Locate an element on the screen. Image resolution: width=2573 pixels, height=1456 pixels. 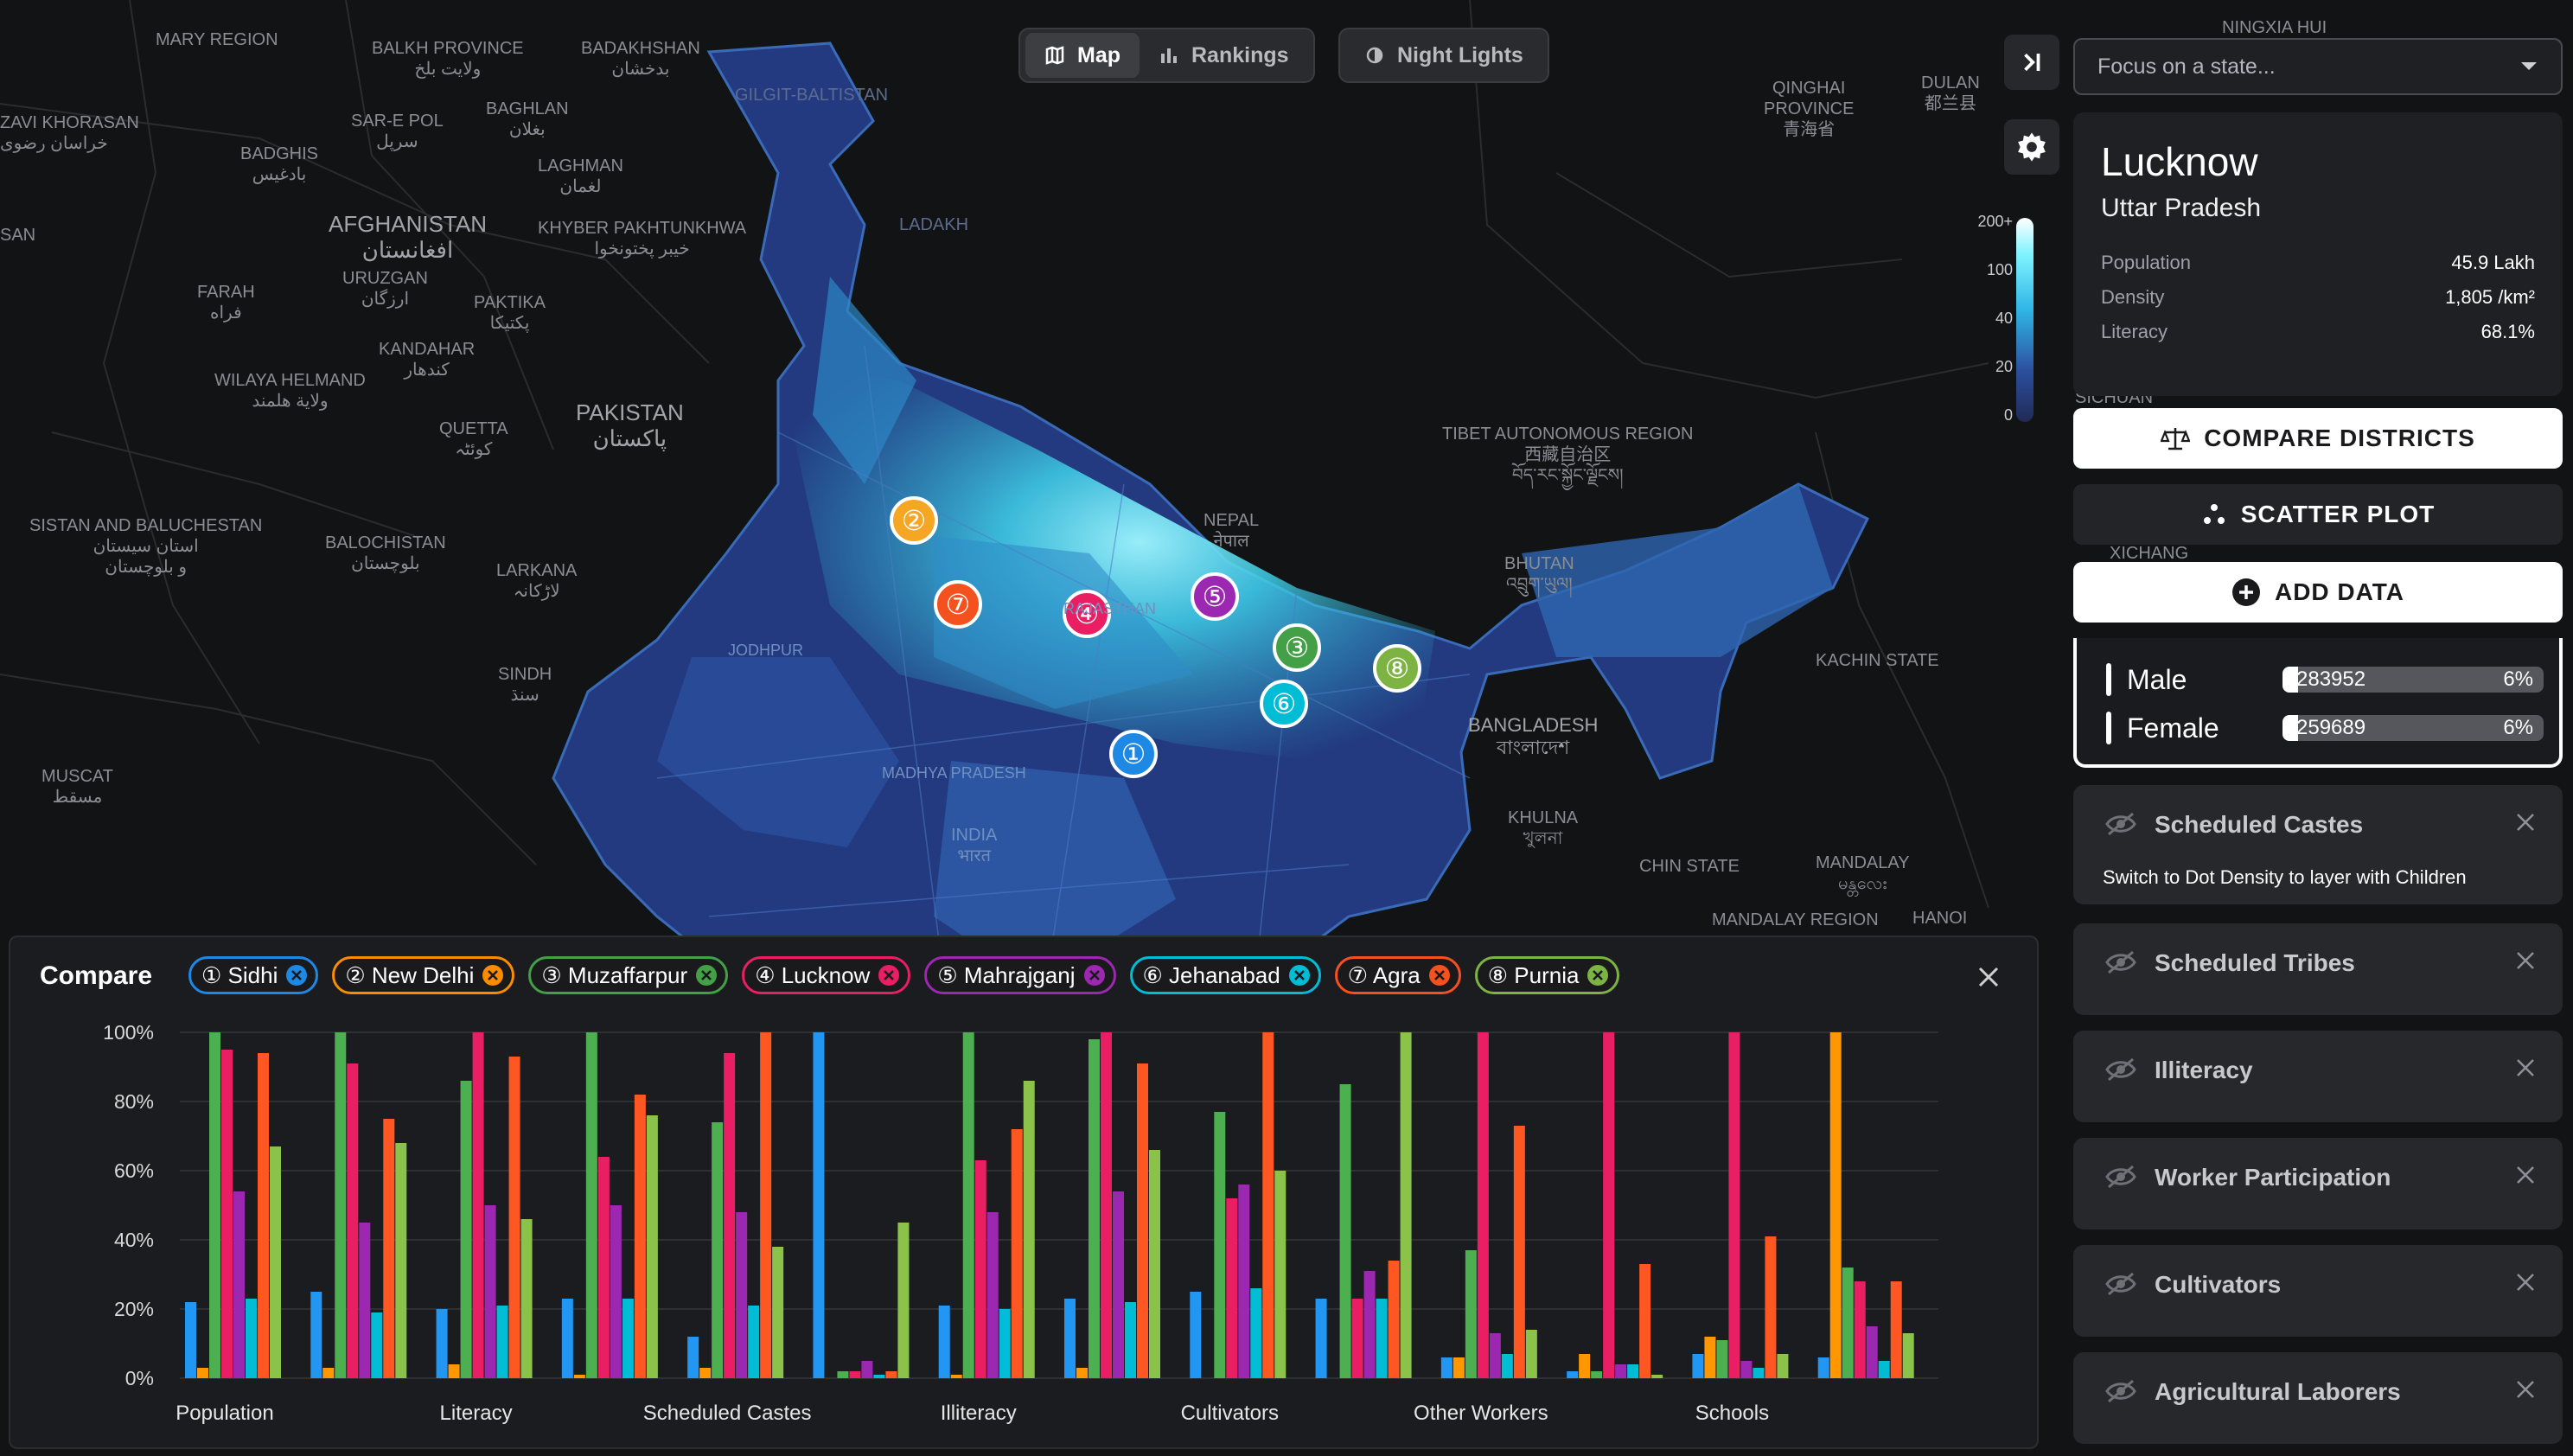
tab-map: Map is located at coordinates (1082, 56).